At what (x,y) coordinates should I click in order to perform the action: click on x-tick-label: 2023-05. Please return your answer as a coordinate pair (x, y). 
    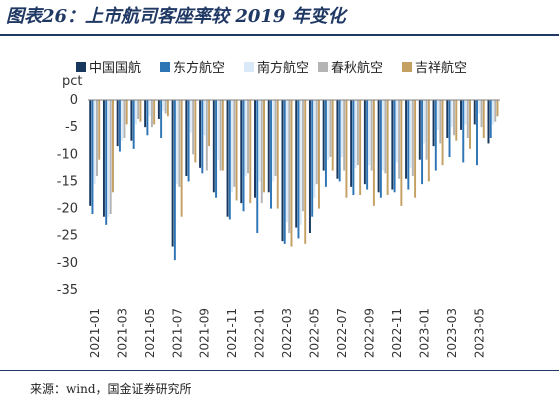
    Looking at the image, I should click on (479, 333).